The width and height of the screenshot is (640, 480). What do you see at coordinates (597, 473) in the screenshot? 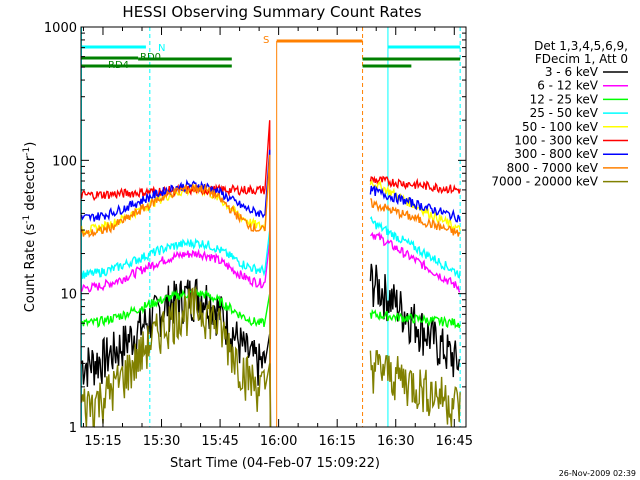
I see `timestamp-label: 26-Nov-2009 02:39` at bounding box center [597, 473].